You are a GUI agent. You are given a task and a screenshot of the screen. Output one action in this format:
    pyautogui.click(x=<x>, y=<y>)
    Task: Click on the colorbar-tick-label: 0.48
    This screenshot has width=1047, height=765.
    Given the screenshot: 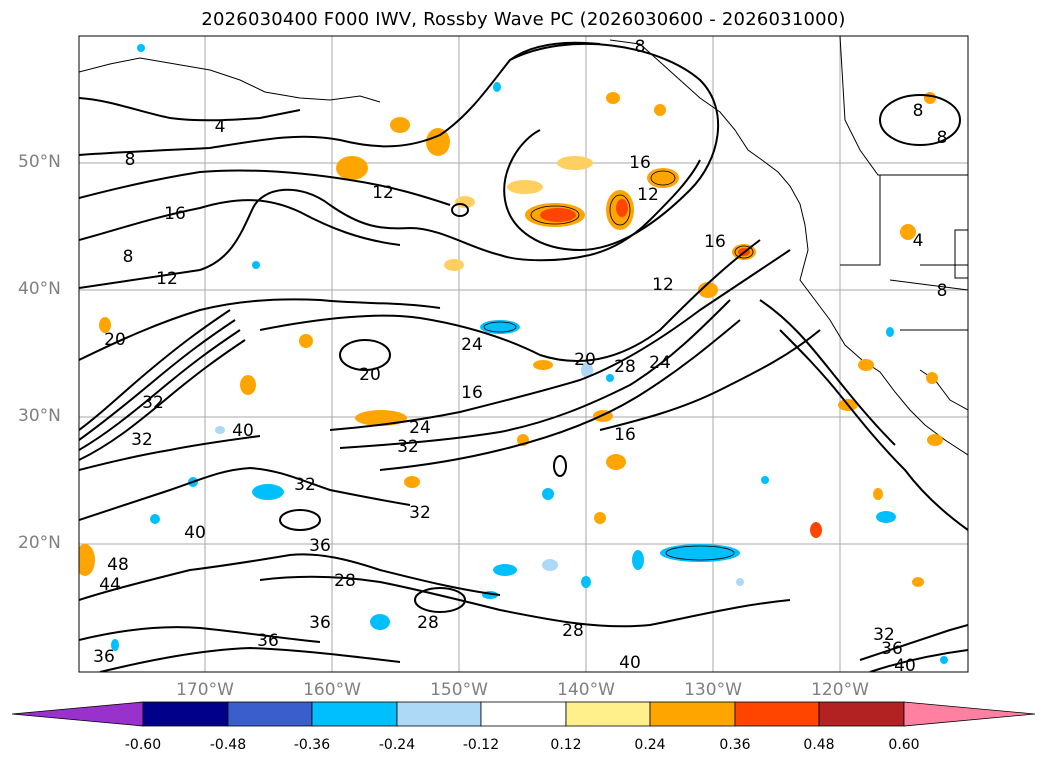 What is the action you would take?
    pyautogui.click(x=819, y=745)
    